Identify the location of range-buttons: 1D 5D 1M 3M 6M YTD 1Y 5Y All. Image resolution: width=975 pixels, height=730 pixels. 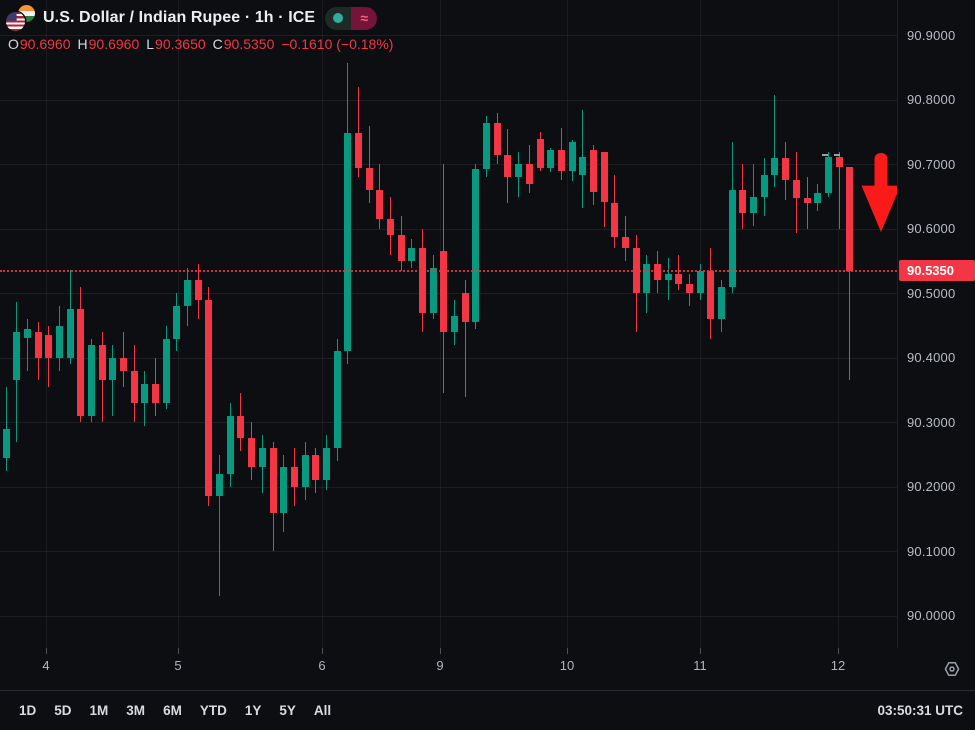
(175, 710).